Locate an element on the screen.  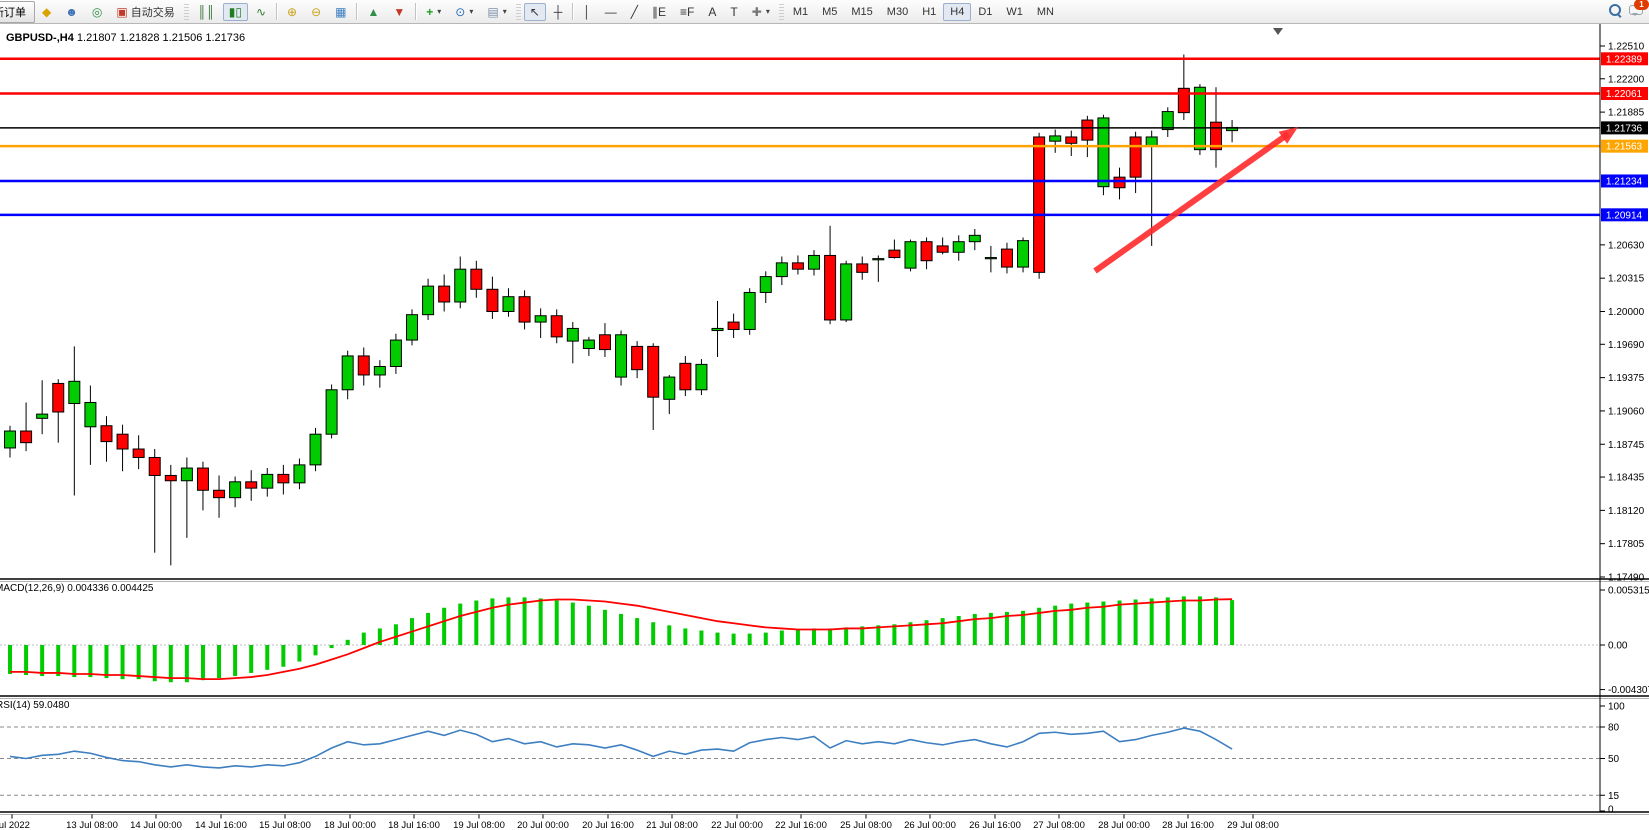
chevron-down-icon: ▾ is located at coordinates (439, 11).